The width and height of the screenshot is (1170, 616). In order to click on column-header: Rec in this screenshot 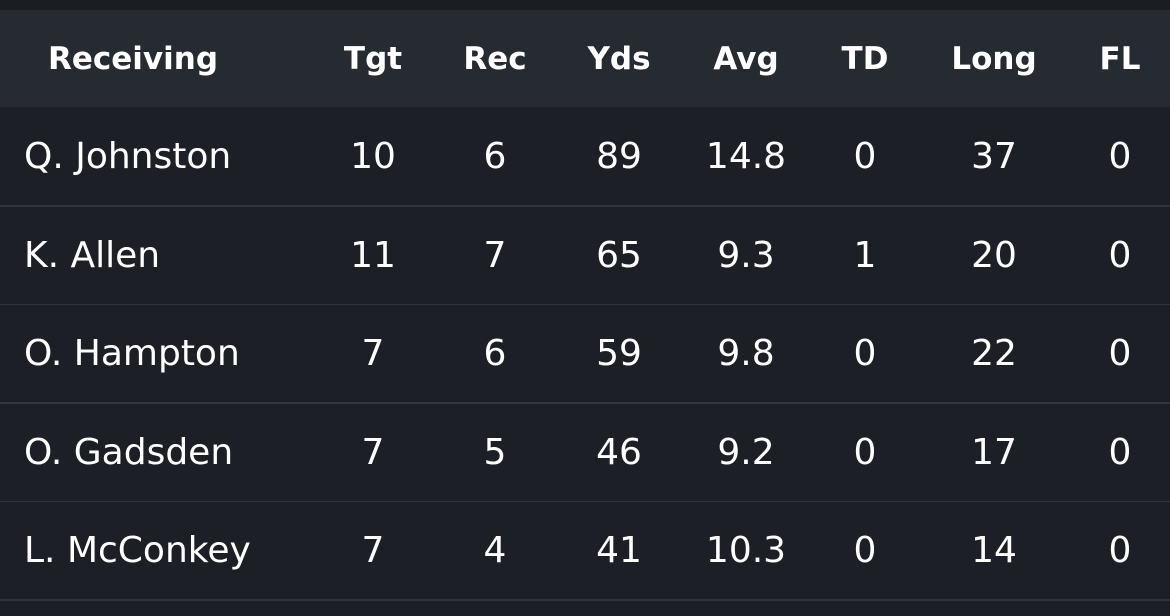, I will do `click(495, 58)`.